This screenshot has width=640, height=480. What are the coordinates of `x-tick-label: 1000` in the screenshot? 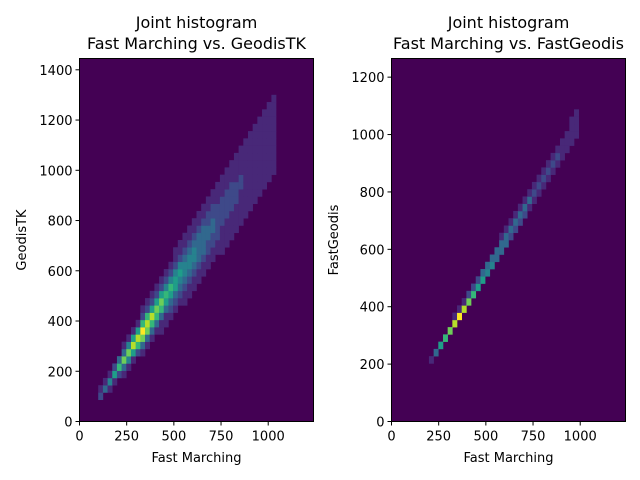 It's located at (268, 437).